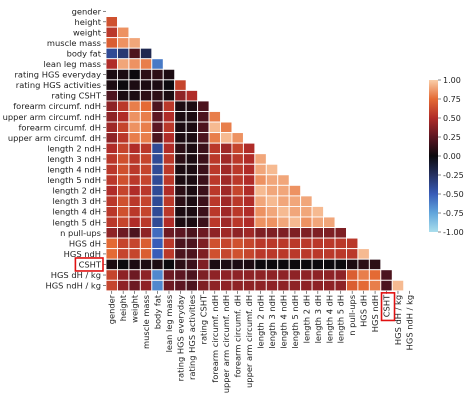 This screenshot has height=420, width=474. I want to click on colorbar-tick-label: -0.50, so click(453, 194).